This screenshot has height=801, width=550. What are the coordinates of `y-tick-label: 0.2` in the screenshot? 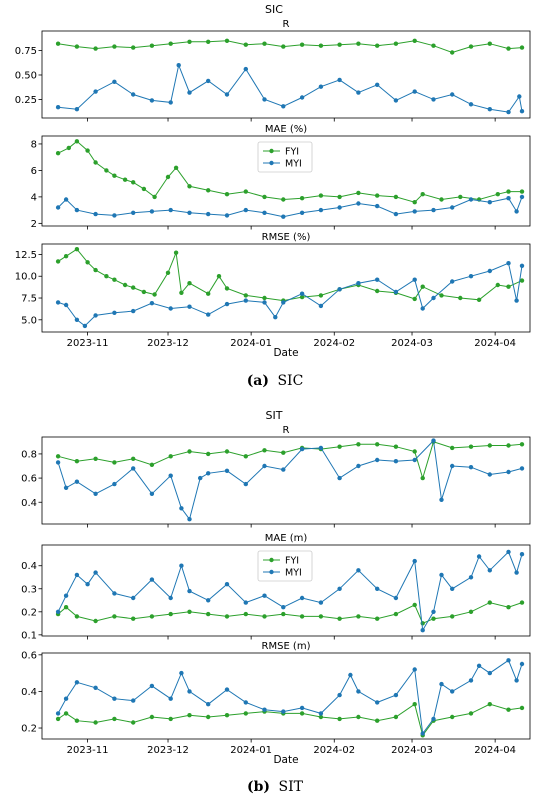 It's located at (29, 612).